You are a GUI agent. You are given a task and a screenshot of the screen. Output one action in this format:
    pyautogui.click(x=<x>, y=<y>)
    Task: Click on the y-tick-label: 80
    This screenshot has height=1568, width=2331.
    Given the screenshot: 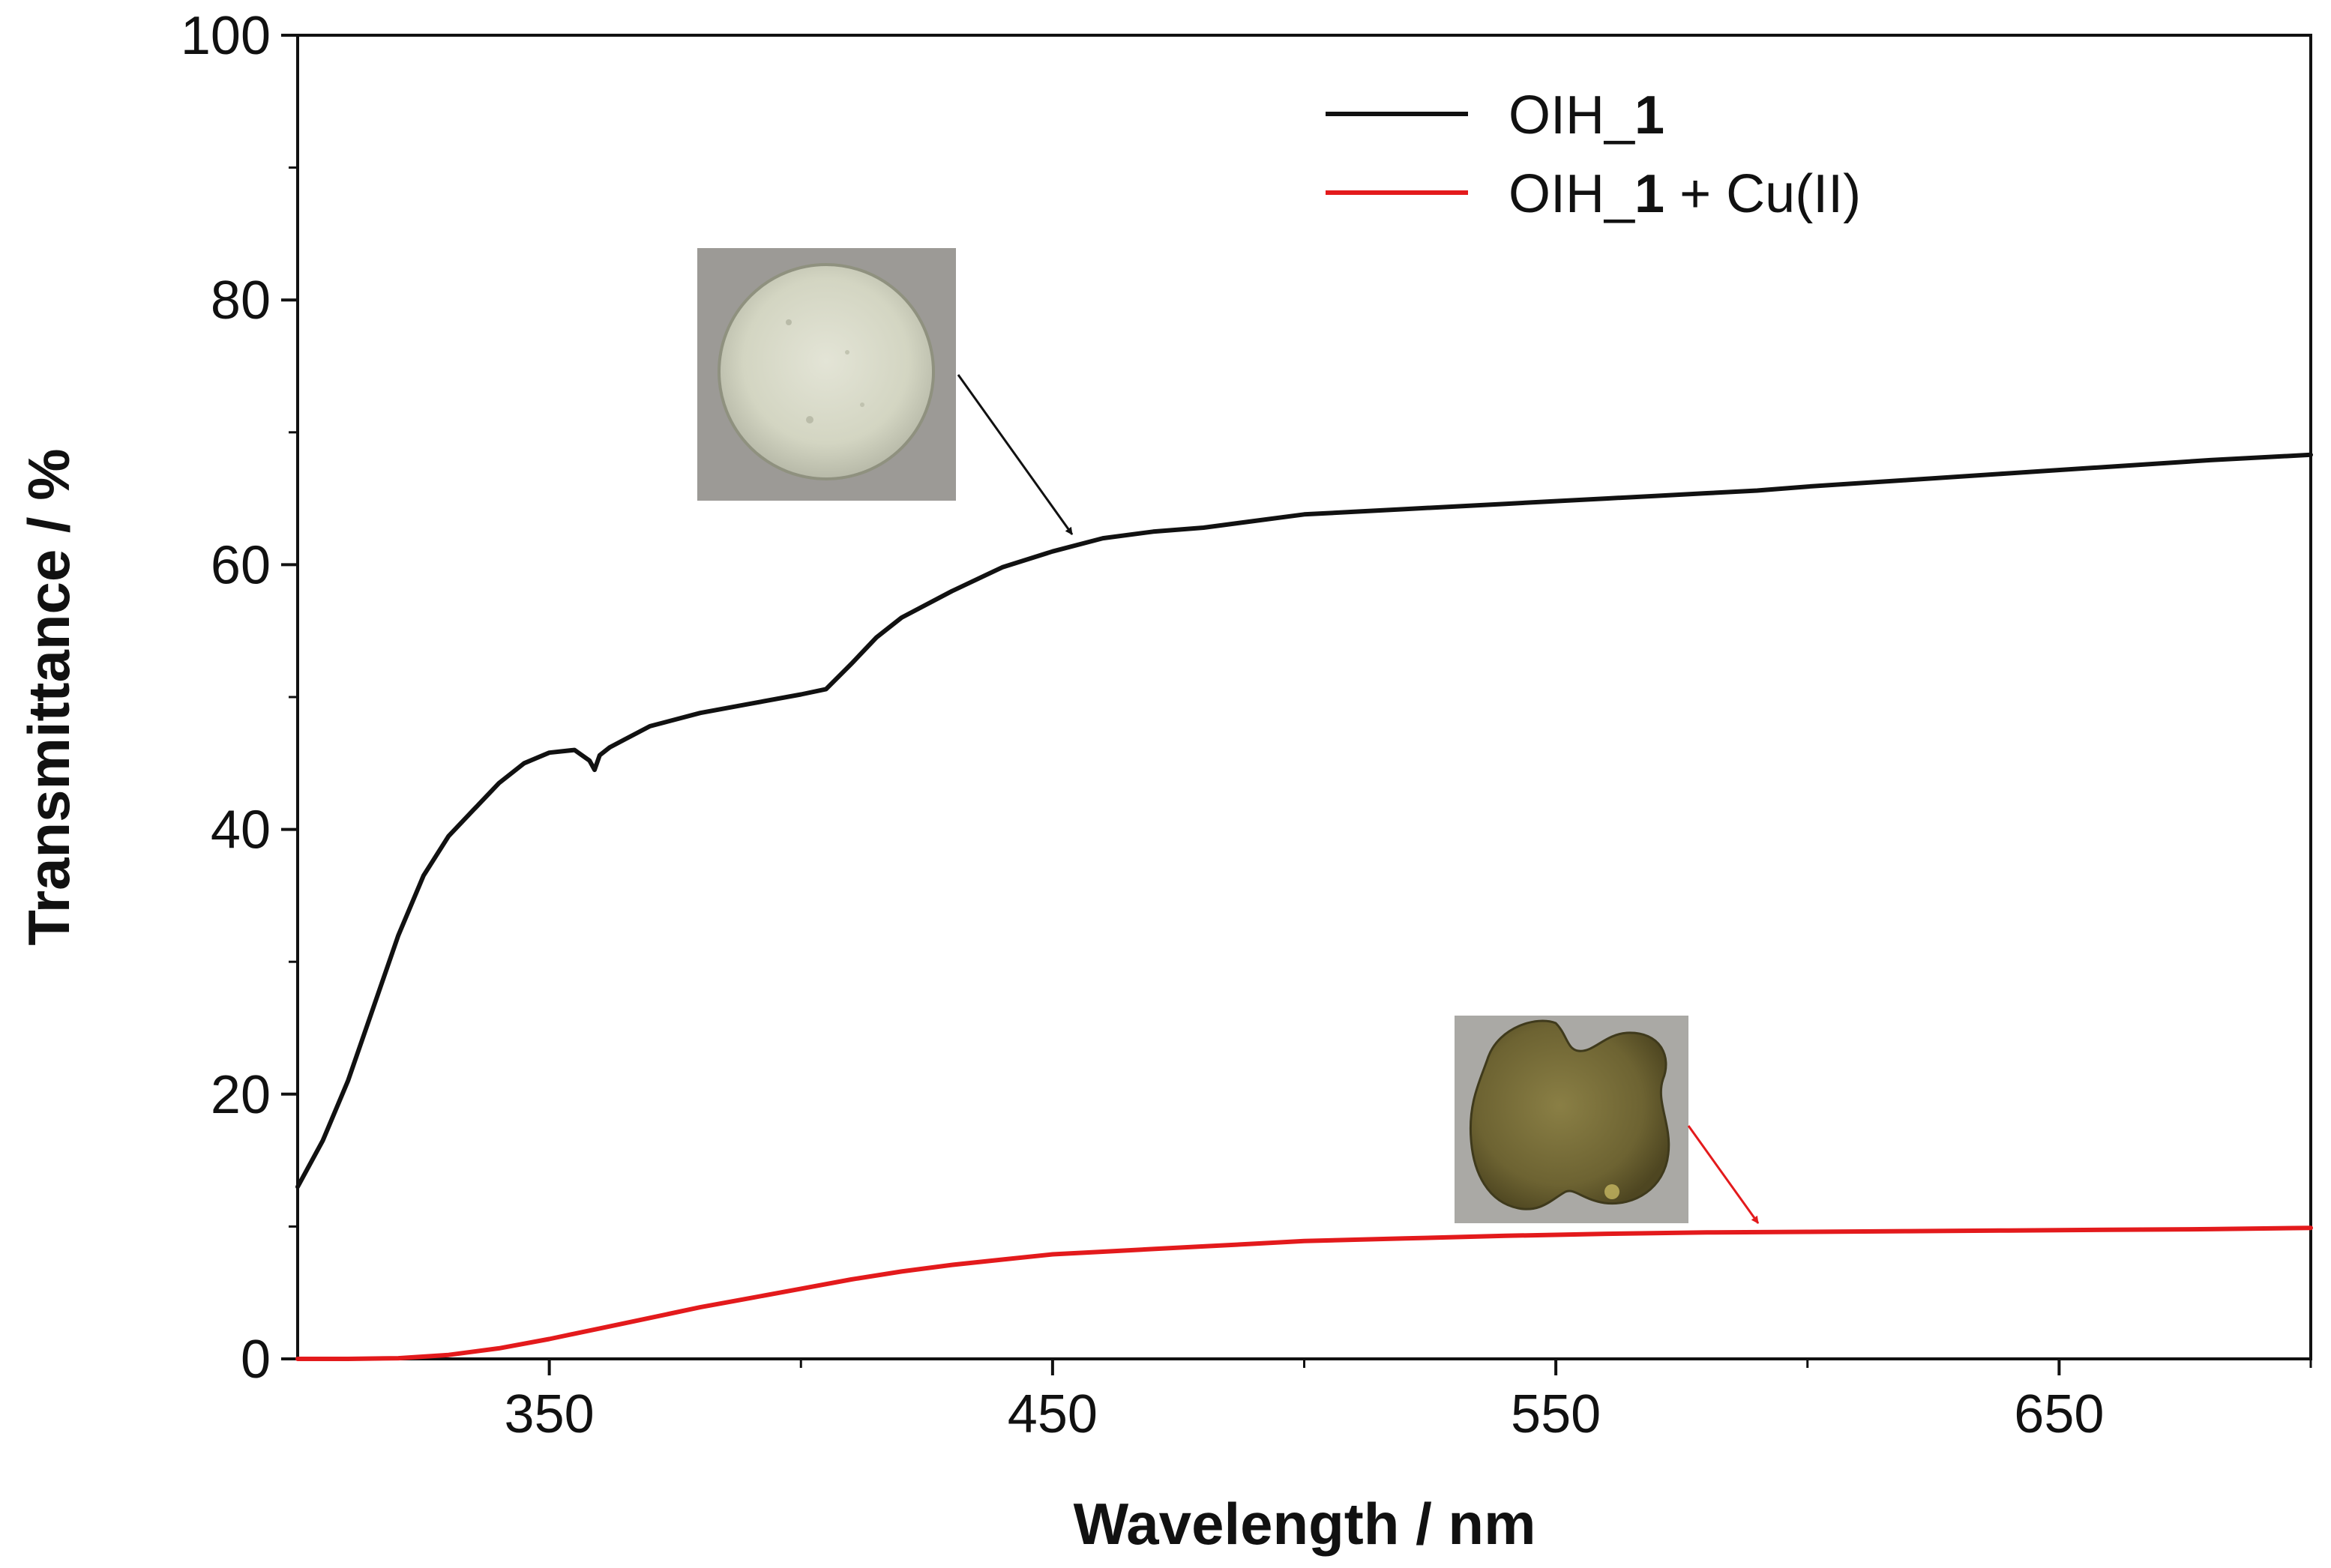 What is the action you would take?
    pyautogui.click(x=241, y=301)
    